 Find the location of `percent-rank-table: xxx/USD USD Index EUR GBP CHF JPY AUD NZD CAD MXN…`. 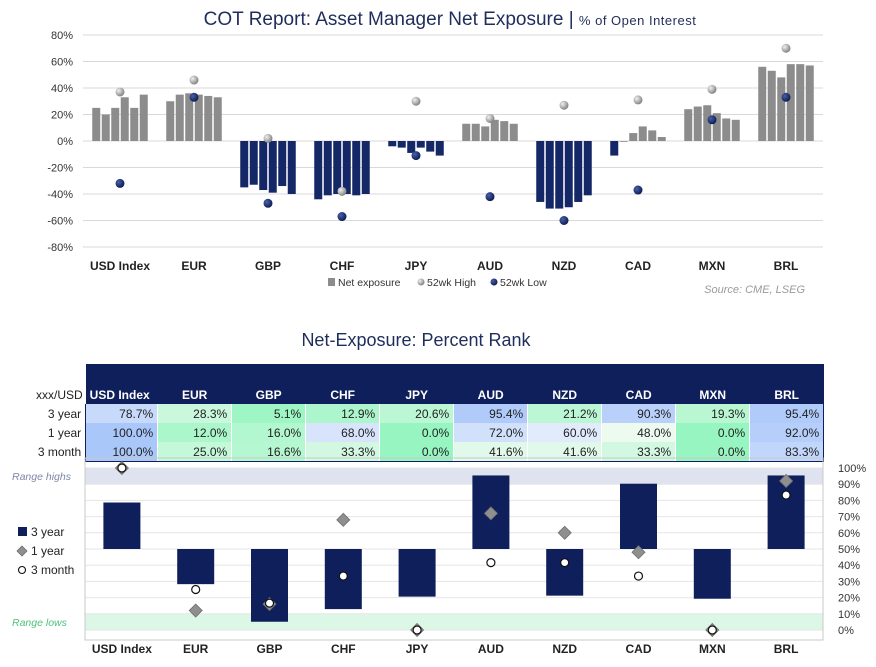

percent-rank-table: xxx/USD USD Index EUR GBP CHF JPY AUD NZD CAD MXN… is located at coordinates (428, 413).